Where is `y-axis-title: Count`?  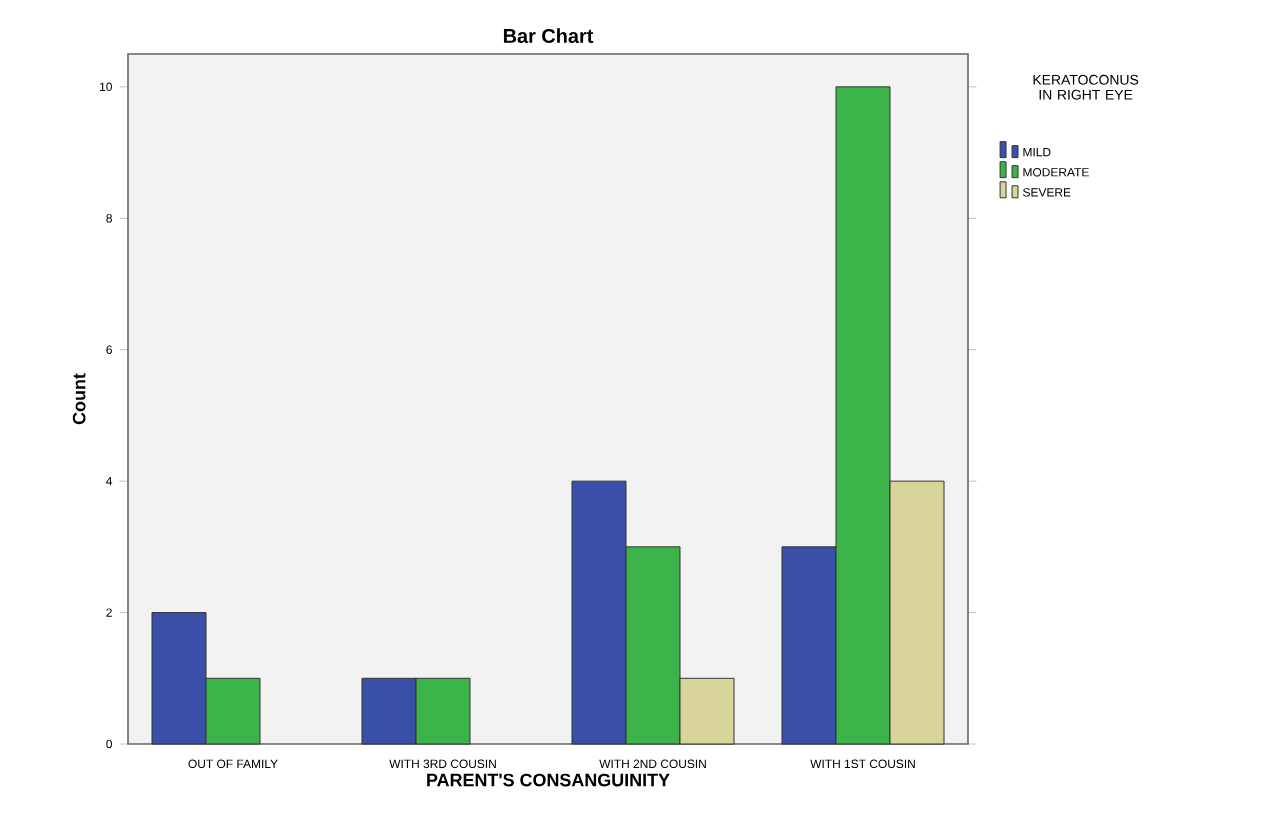
y-axis-title: Count is located at coordinates (79, 399).